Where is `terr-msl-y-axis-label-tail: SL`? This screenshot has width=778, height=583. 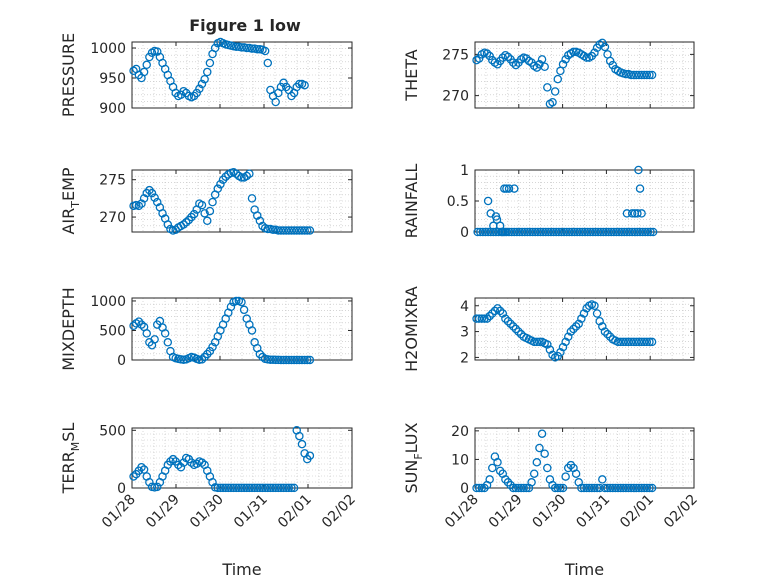 terr-msl-y-axis-label-tail: SL is located at coordinates (68, 432).